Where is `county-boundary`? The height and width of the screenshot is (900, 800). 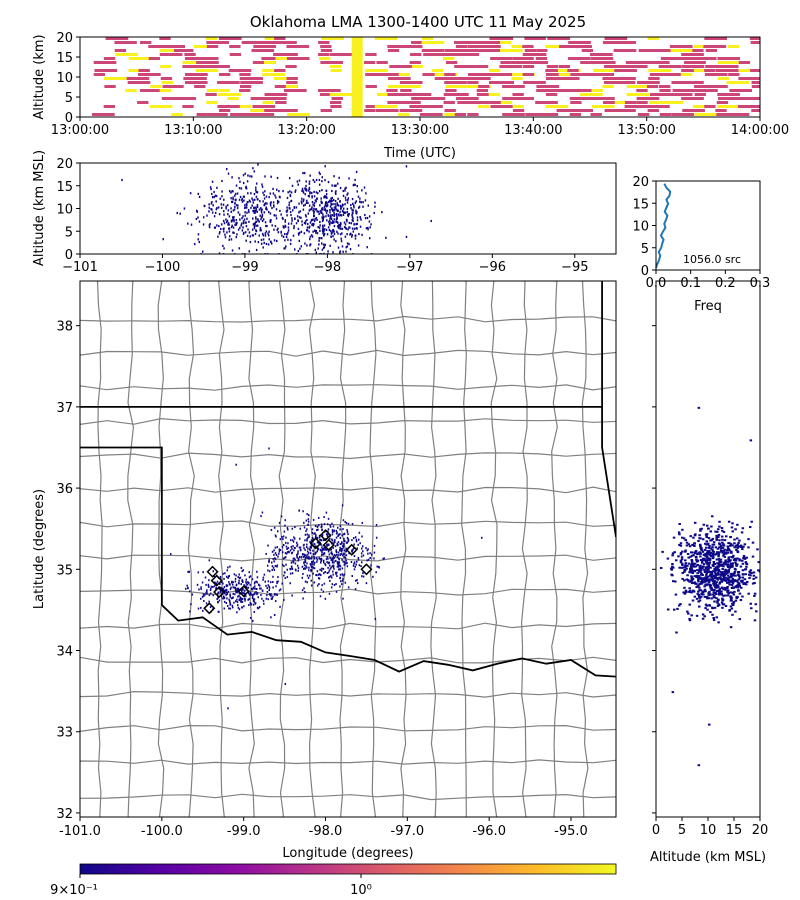
county-boundary is located at coordinates (585, 549).